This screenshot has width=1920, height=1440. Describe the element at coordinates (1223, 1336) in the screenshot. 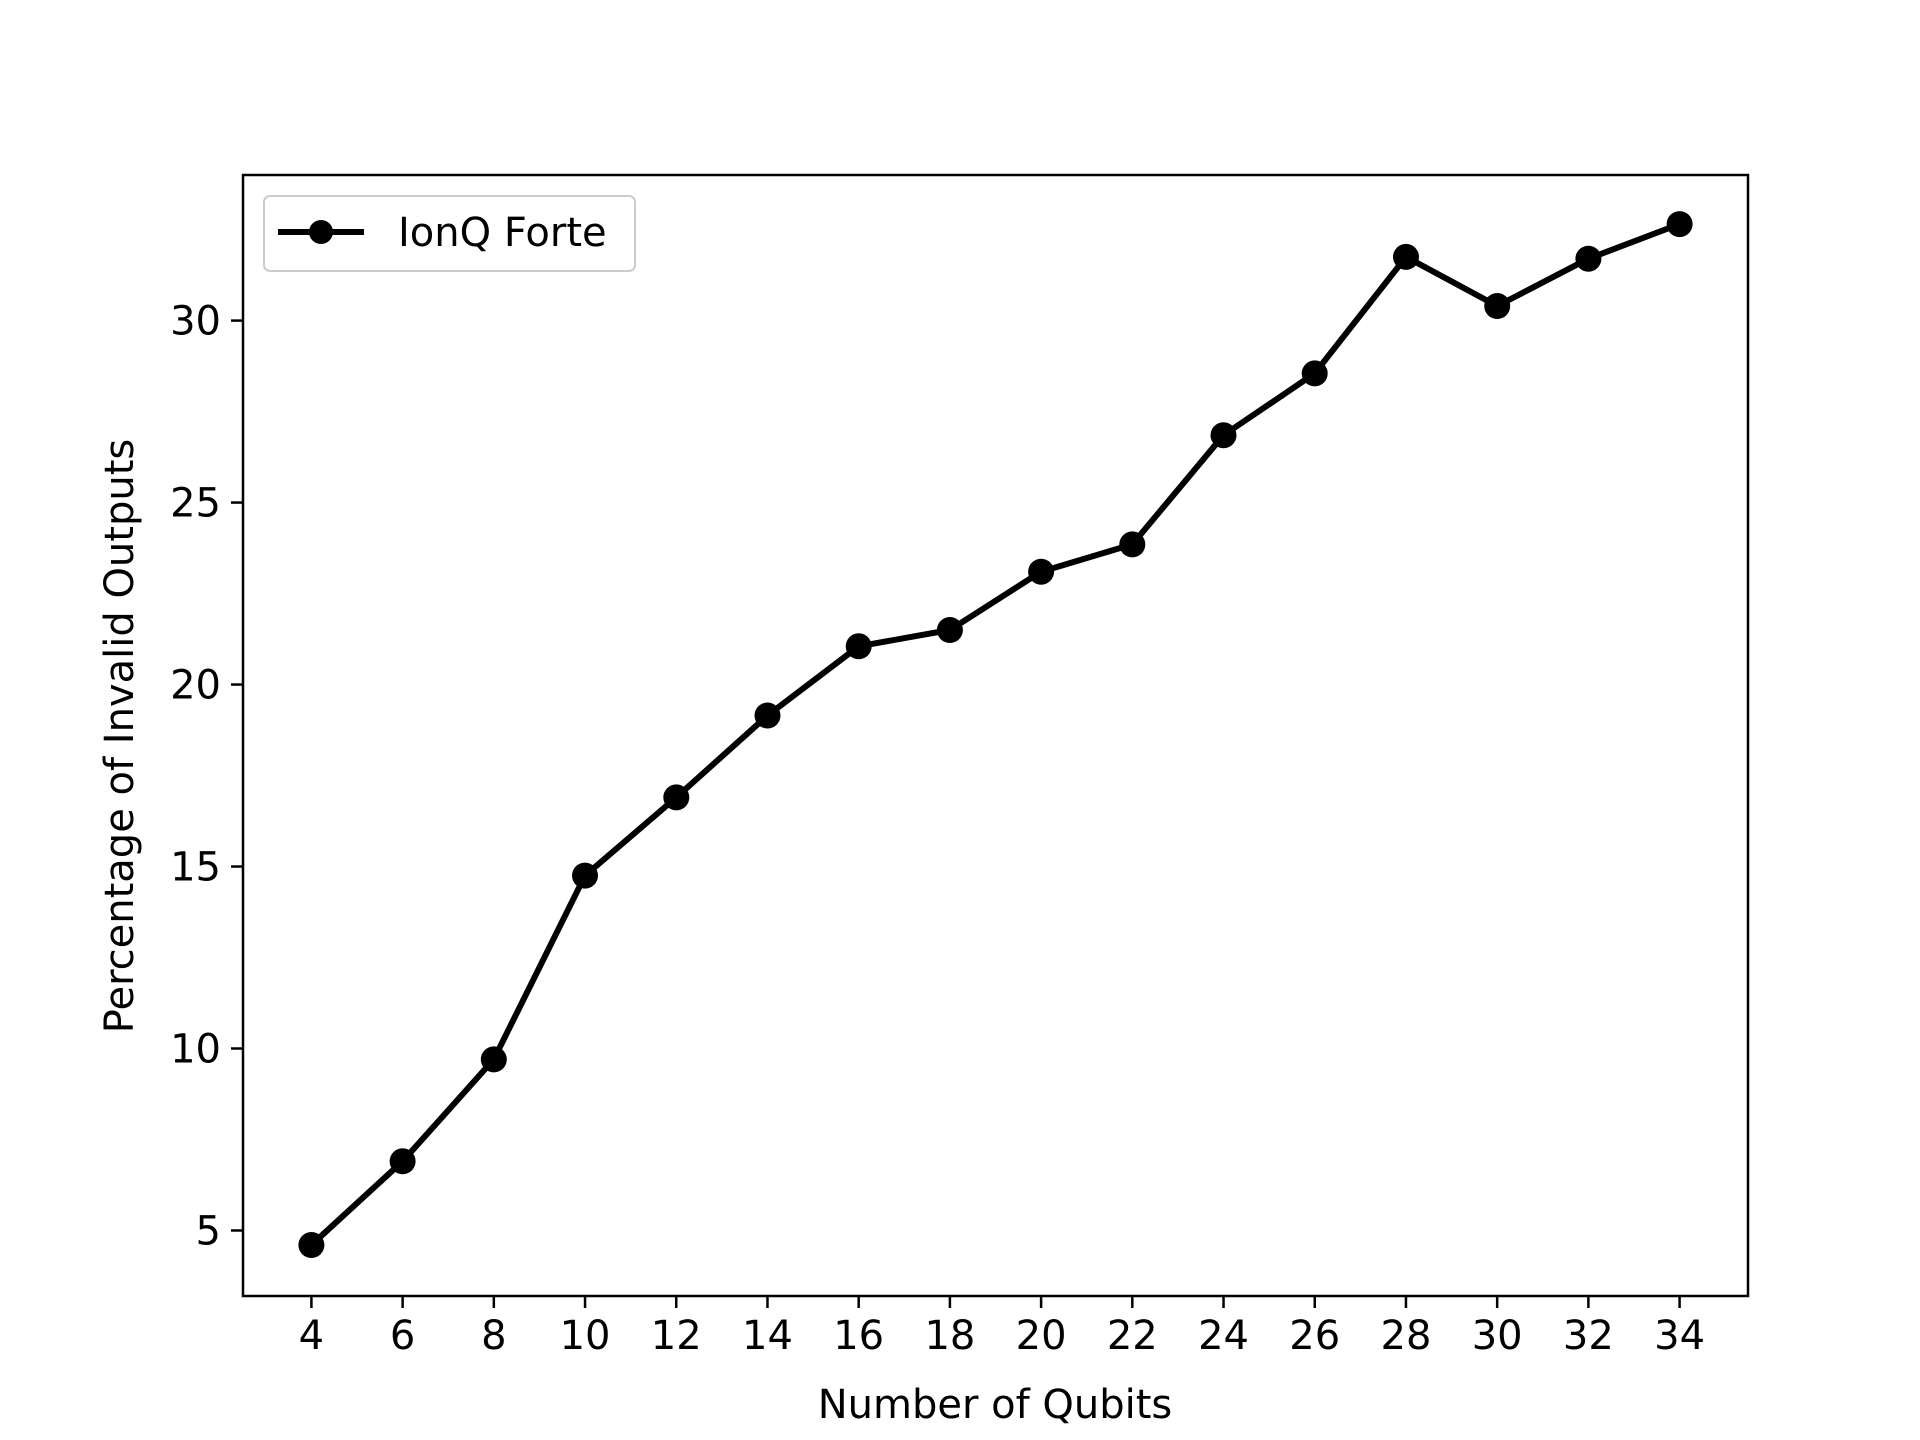

I see `x-tick-label-24: 24` at that location.